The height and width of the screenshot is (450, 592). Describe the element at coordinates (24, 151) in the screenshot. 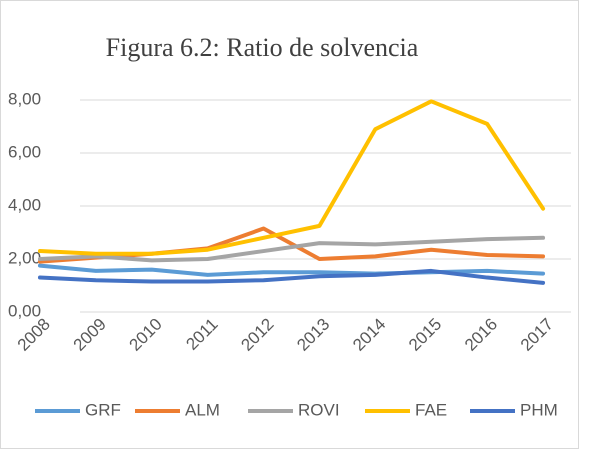

I see `y-tick-label: 6,00` at that location.